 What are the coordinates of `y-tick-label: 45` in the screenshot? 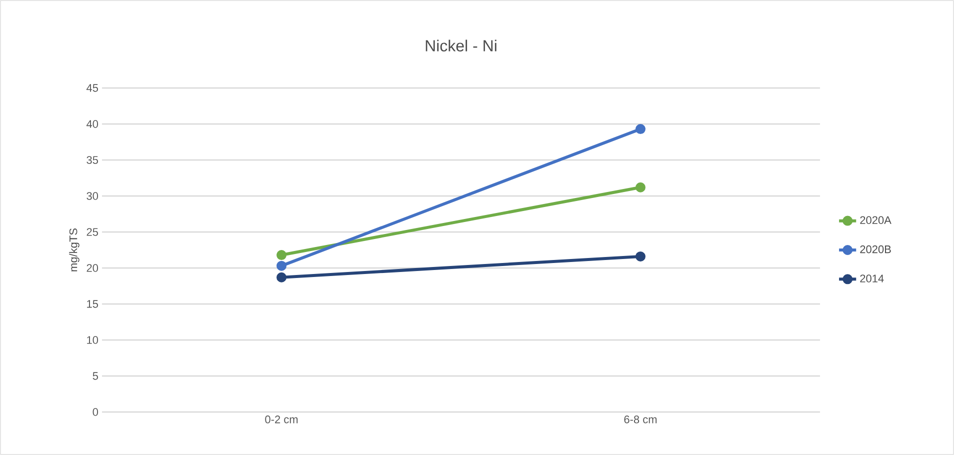 It's located at (92, 88).